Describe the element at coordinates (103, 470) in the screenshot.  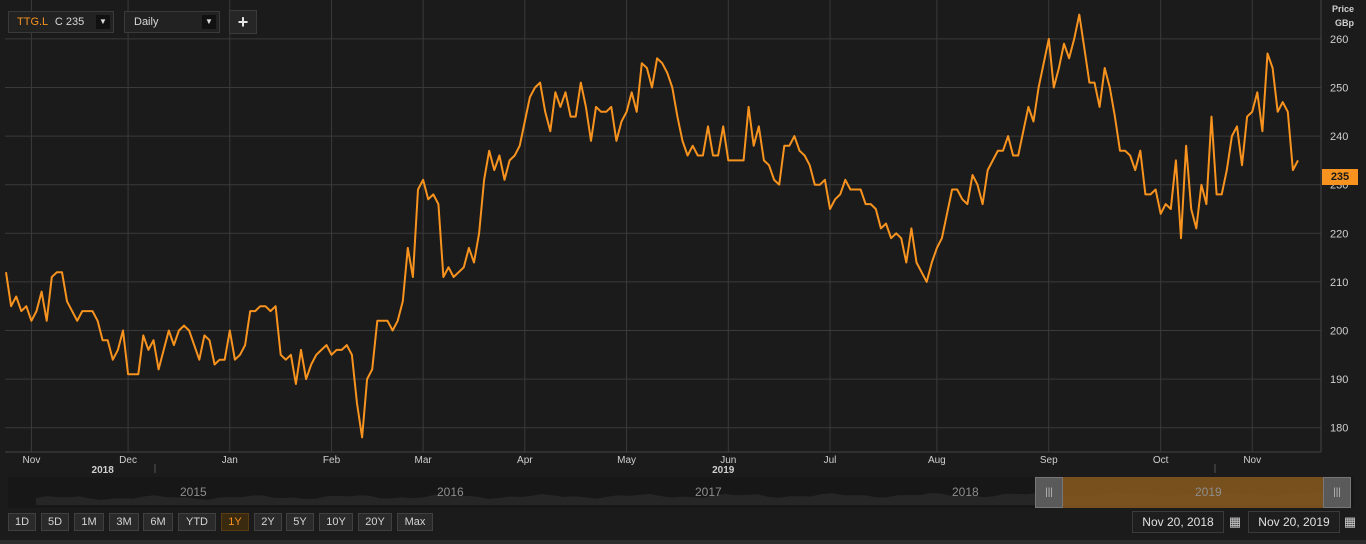
I see `x-year-label: 2018` at that location.